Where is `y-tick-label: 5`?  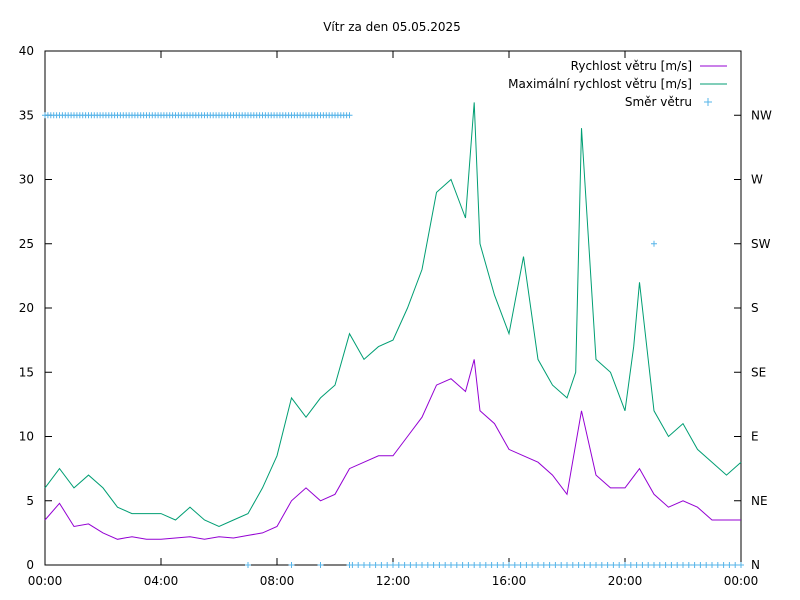 y-tick-label: 5 is located at coordinates (30, 501).